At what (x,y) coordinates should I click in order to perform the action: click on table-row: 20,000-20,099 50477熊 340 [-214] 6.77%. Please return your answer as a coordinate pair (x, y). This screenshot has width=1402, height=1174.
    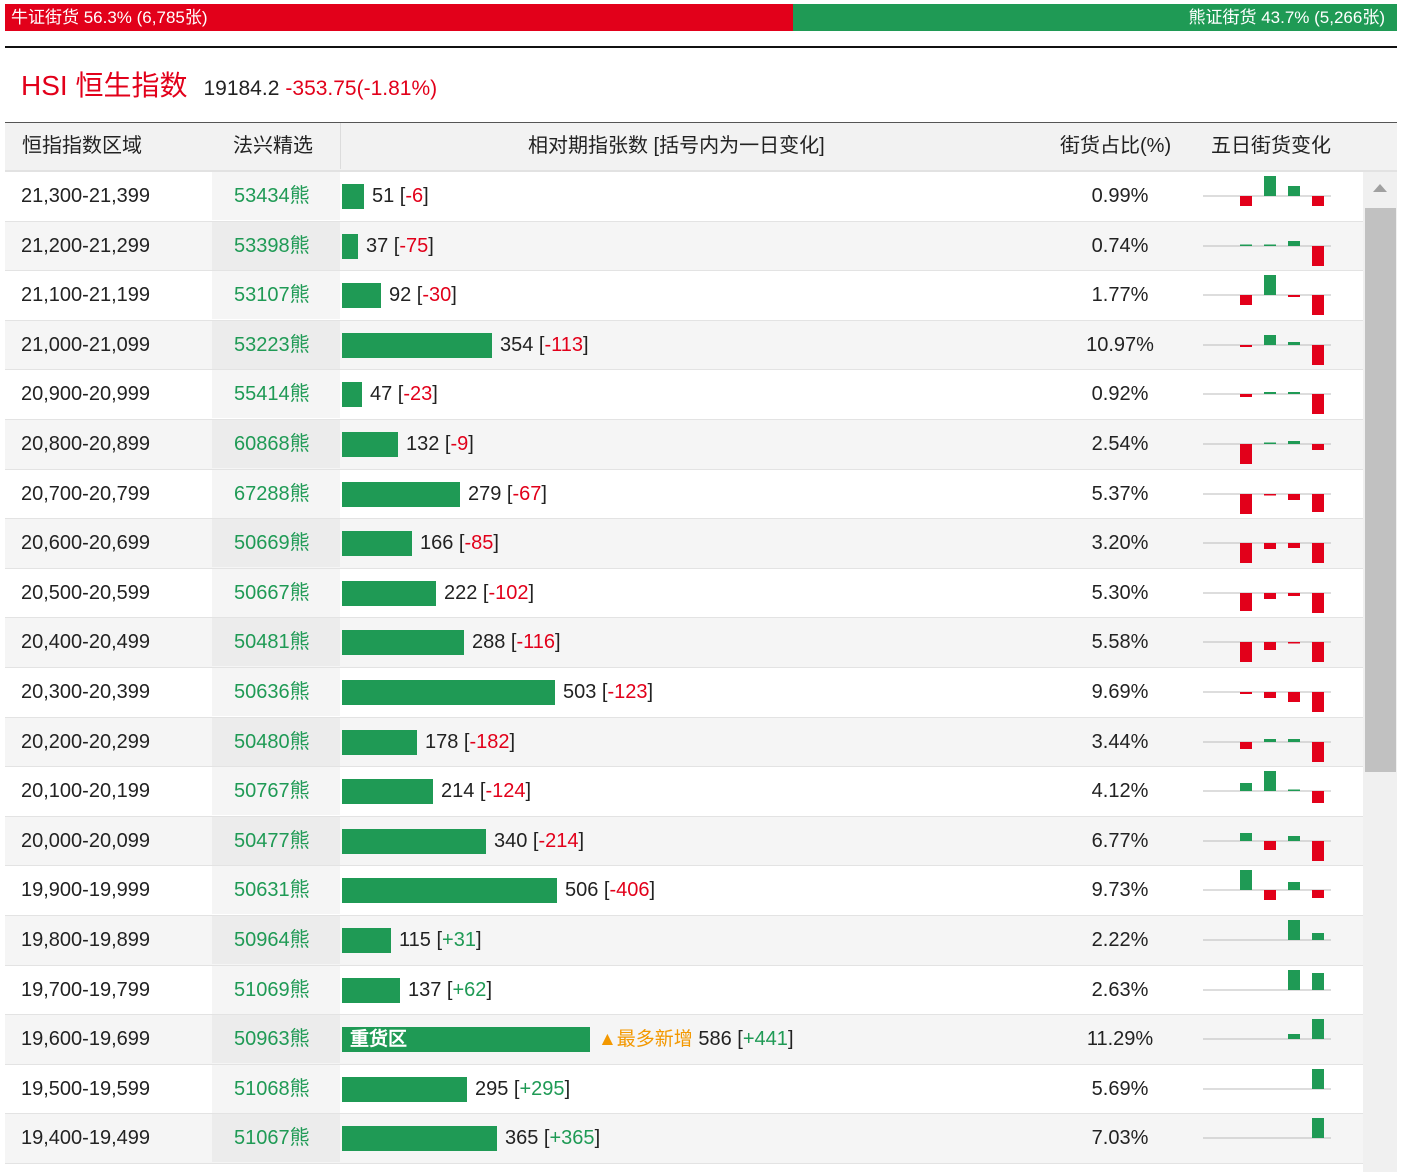
    Looking at the image, I should click on (684, 841).